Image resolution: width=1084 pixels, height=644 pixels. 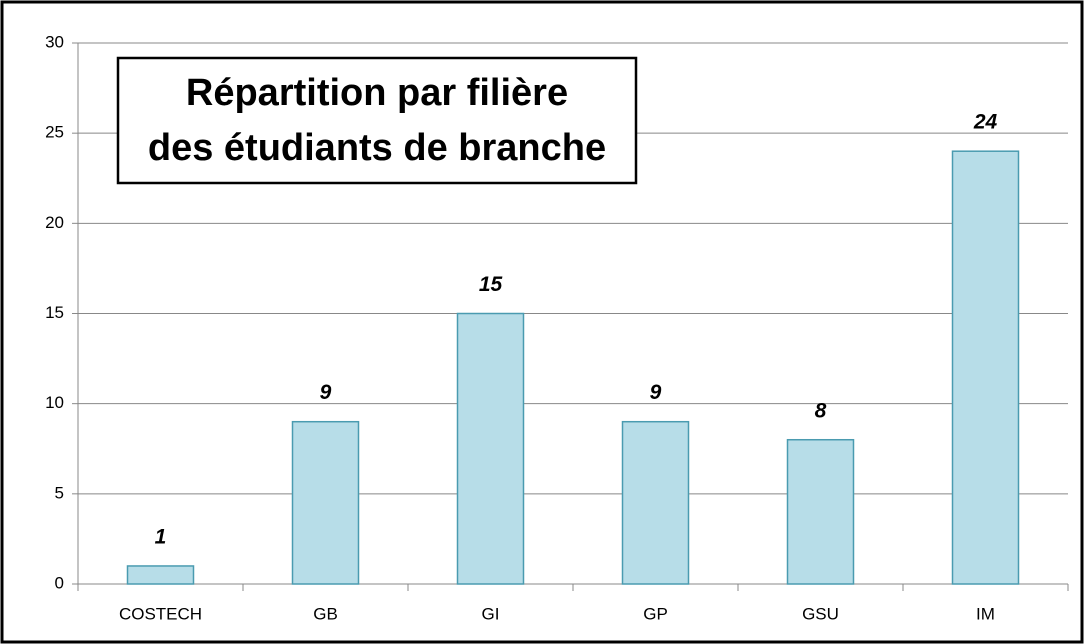 I want to click on data-label: 1, so click(x=161, y=537).